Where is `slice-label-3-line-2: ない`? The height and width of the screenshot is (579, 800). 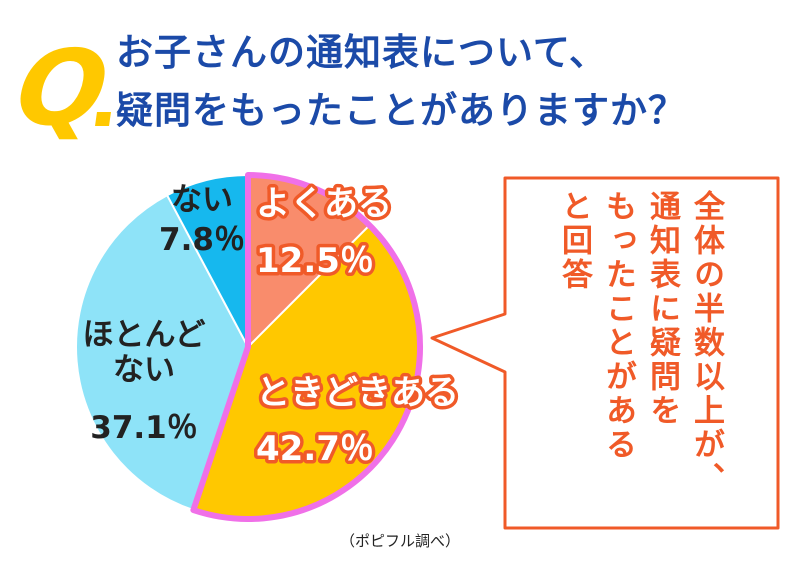 slice-label-3-line-2: ない is located at coordinates (144, 370).